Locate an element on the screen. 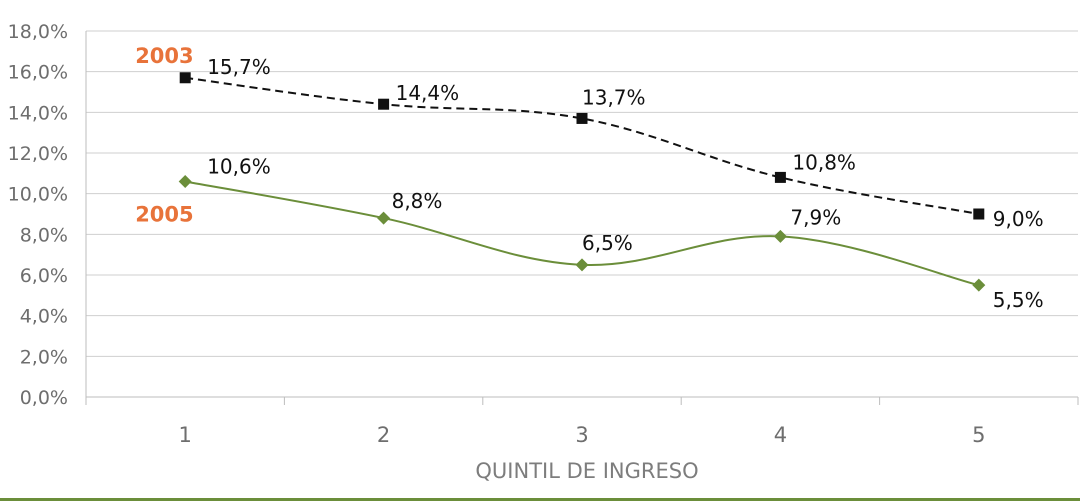  data-label-2005: 8,8% is located at coordinates (417, 201).